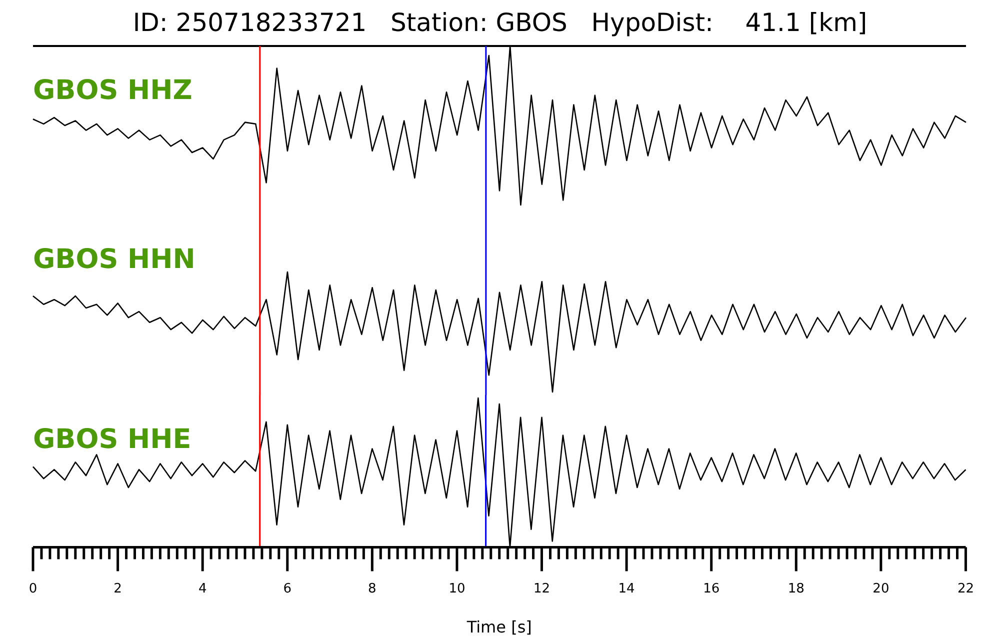 This screenshot has width=1000, height=640. I want to click on series-label: GBOS HHE, so click(112, 440).